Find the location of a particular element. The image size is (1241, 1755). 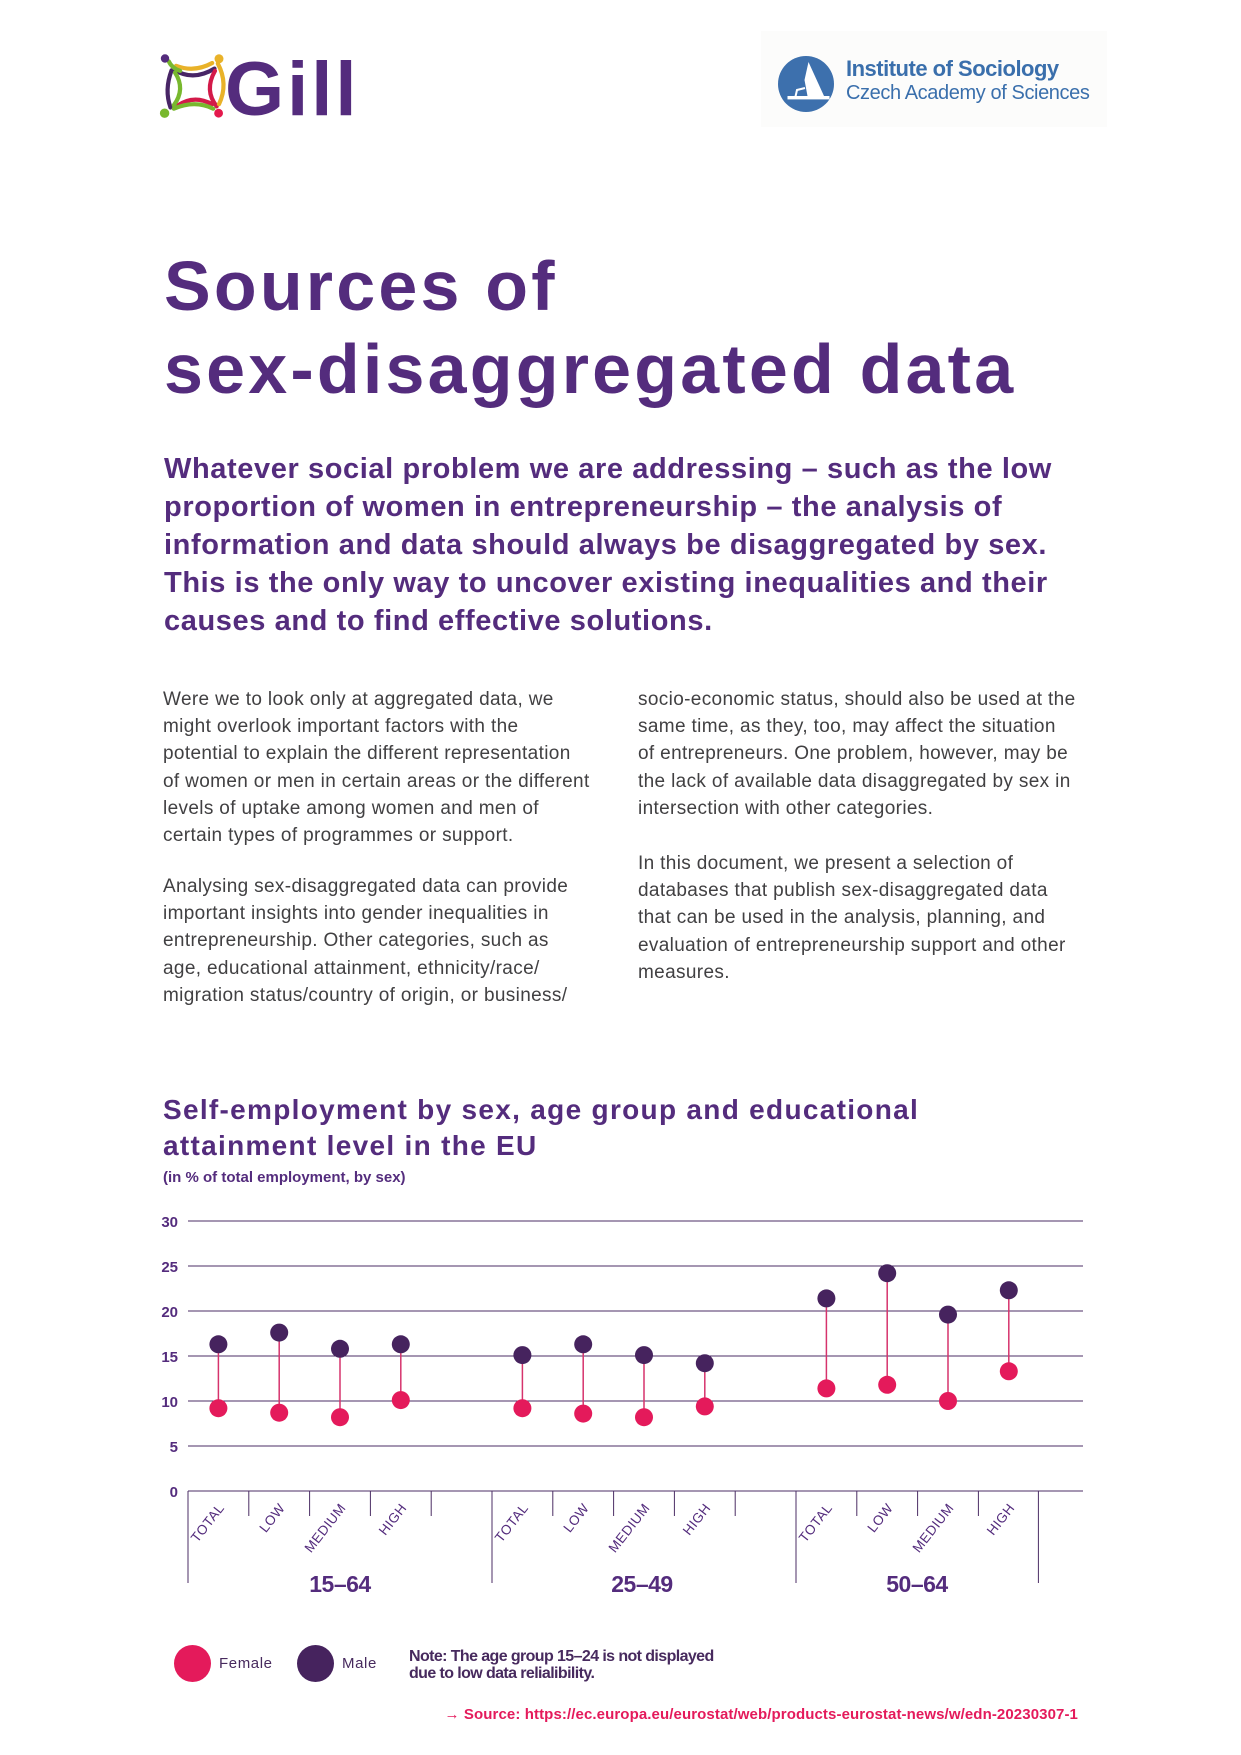

svg-text: 10 is located at coordinates (169, 1402).